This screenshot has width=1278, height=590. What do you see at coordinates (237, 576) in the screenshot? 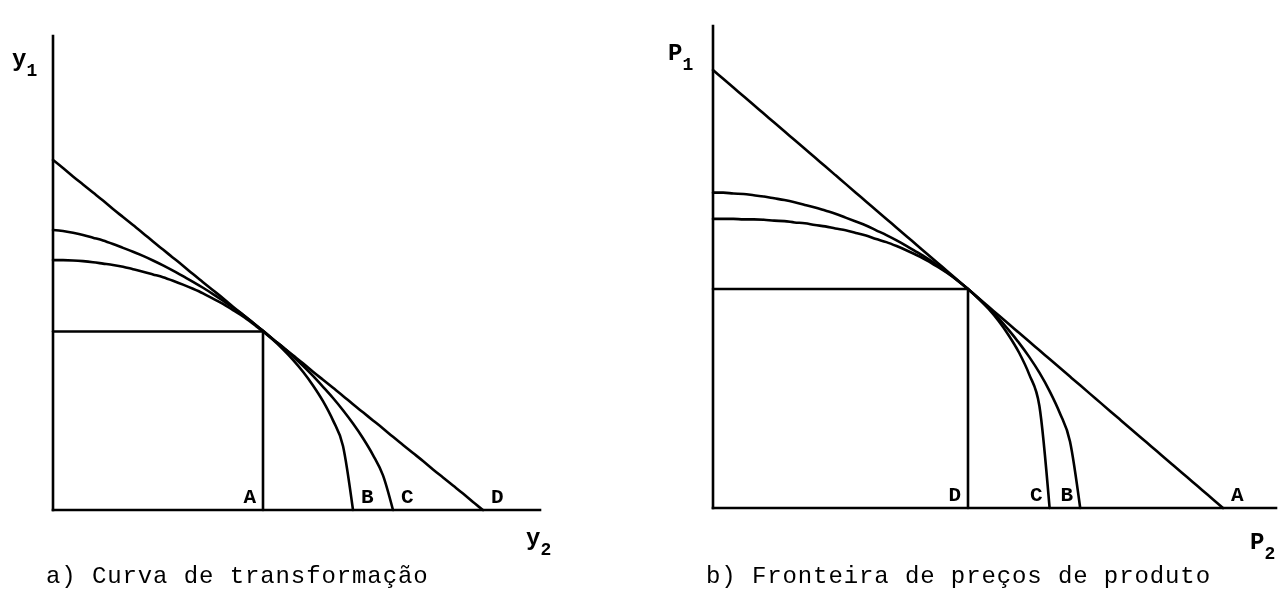
I see `text: a) Curva de transformação` at bounding box center [237, 576].